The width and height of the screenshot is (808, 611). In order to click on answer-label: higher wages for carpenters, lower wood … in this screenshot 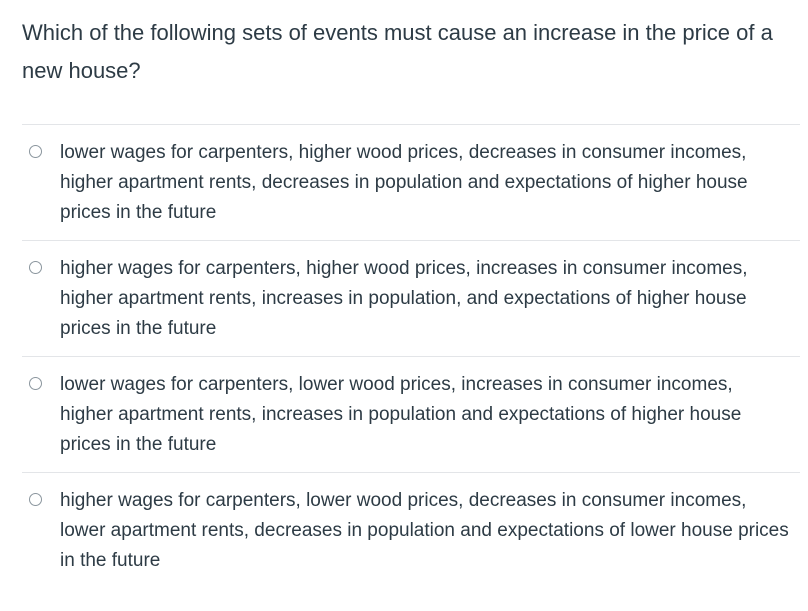, I will do `click(424, 530)`.